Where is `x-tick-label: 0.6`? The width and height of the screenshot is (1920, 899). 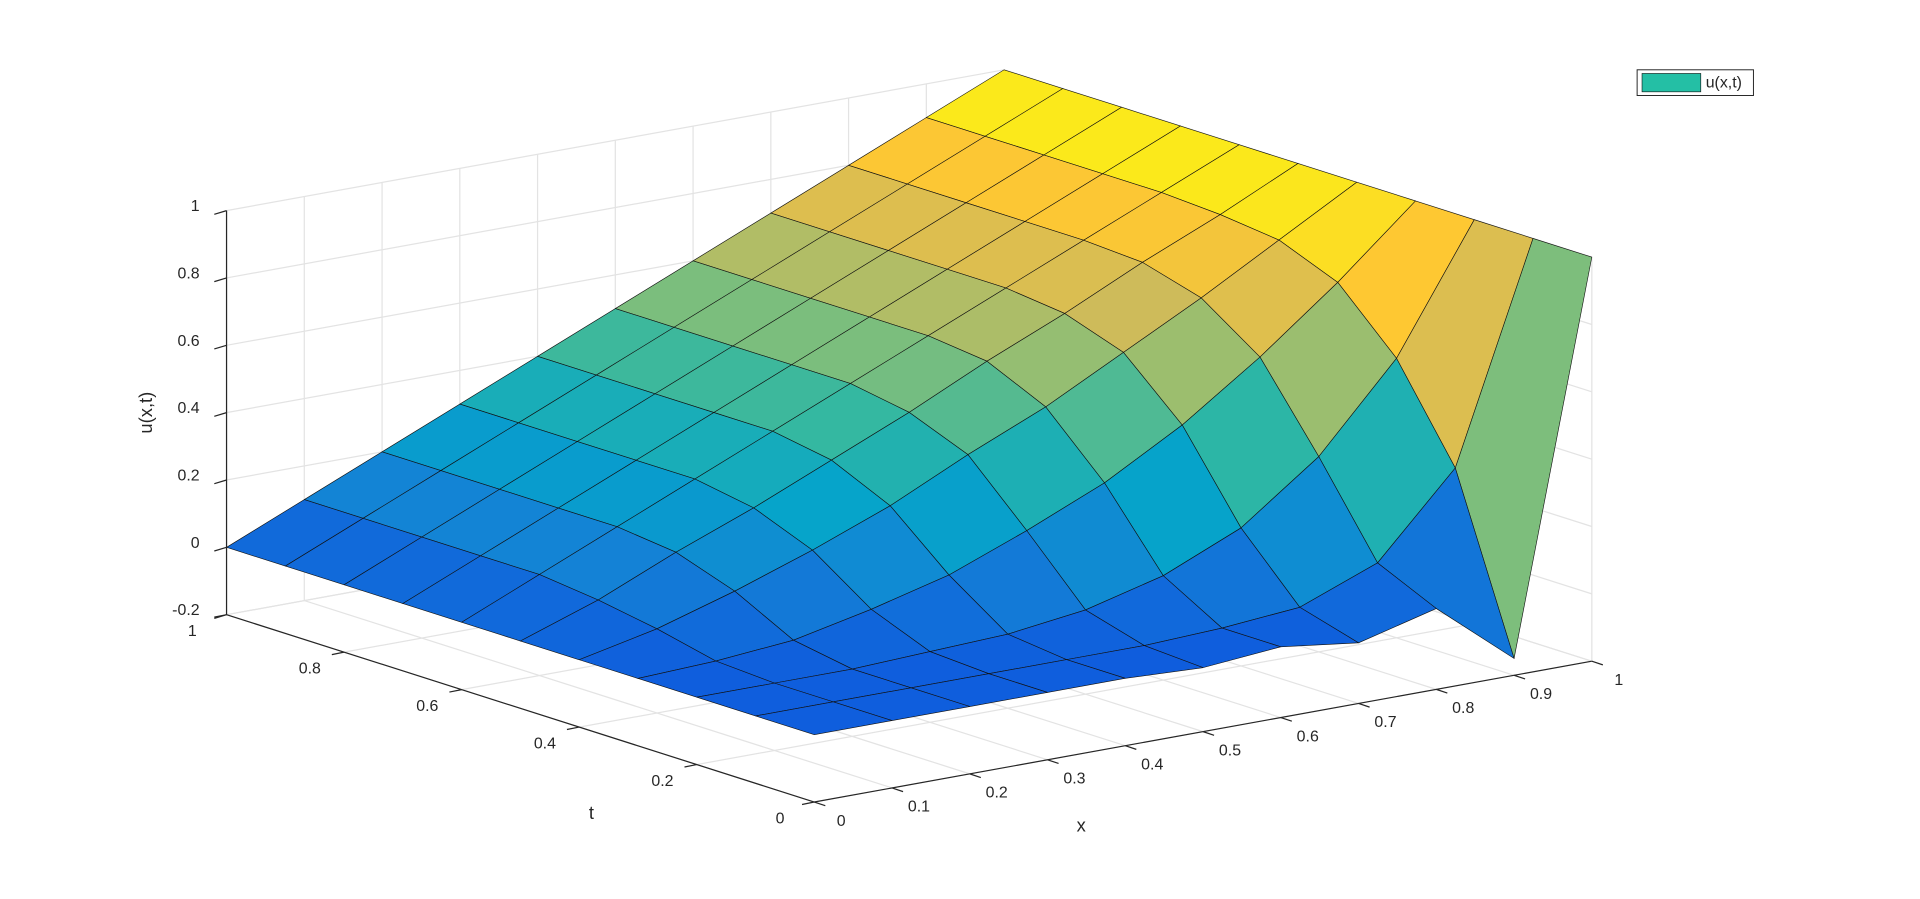 x-tick-label: 0.6 is located at coordinates (1308, 736).